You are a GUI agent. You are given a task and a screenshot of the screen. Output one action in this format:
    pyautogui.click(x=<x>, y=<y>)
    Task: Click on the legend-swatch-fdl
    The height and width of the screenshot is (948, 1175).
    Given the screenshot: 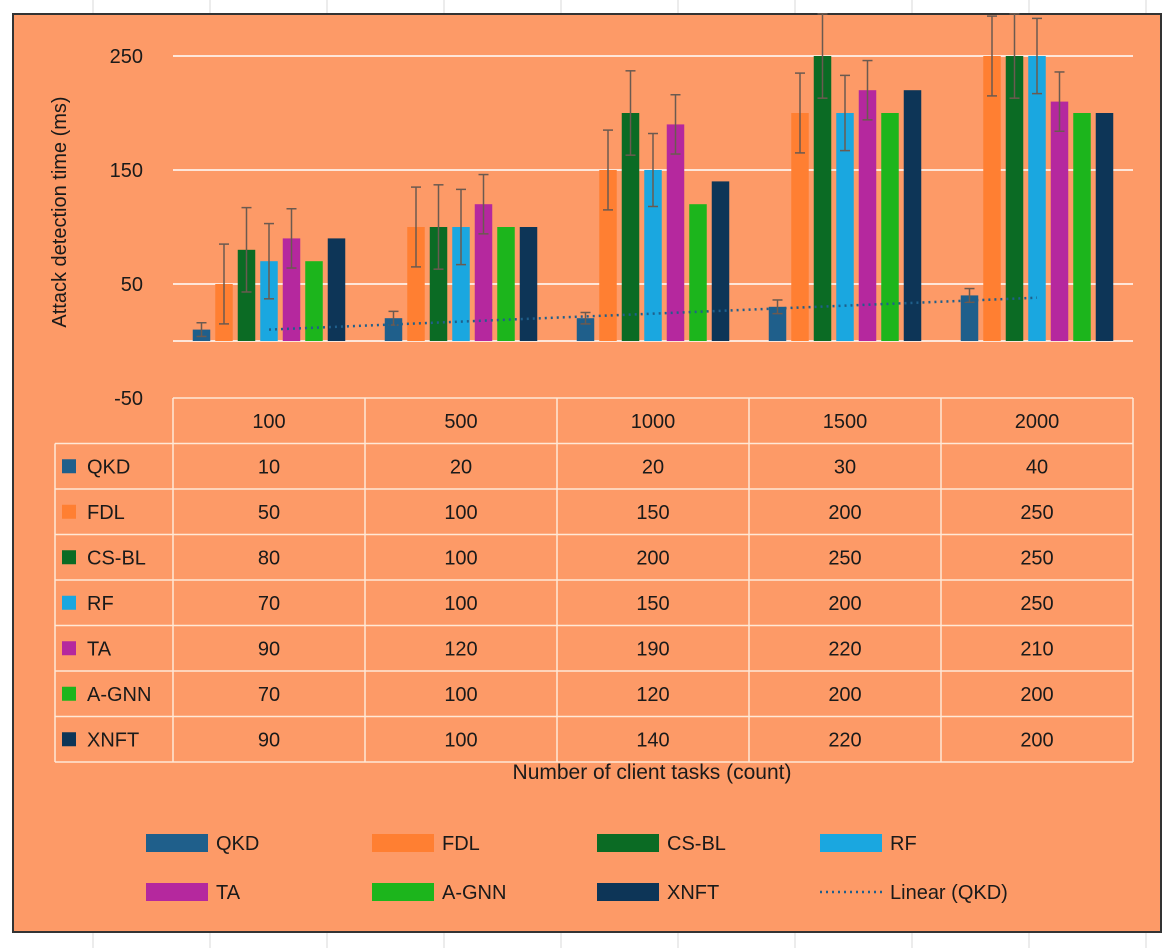 What is the action you would take?
    pyautogui.click(x=403, y=843)
    